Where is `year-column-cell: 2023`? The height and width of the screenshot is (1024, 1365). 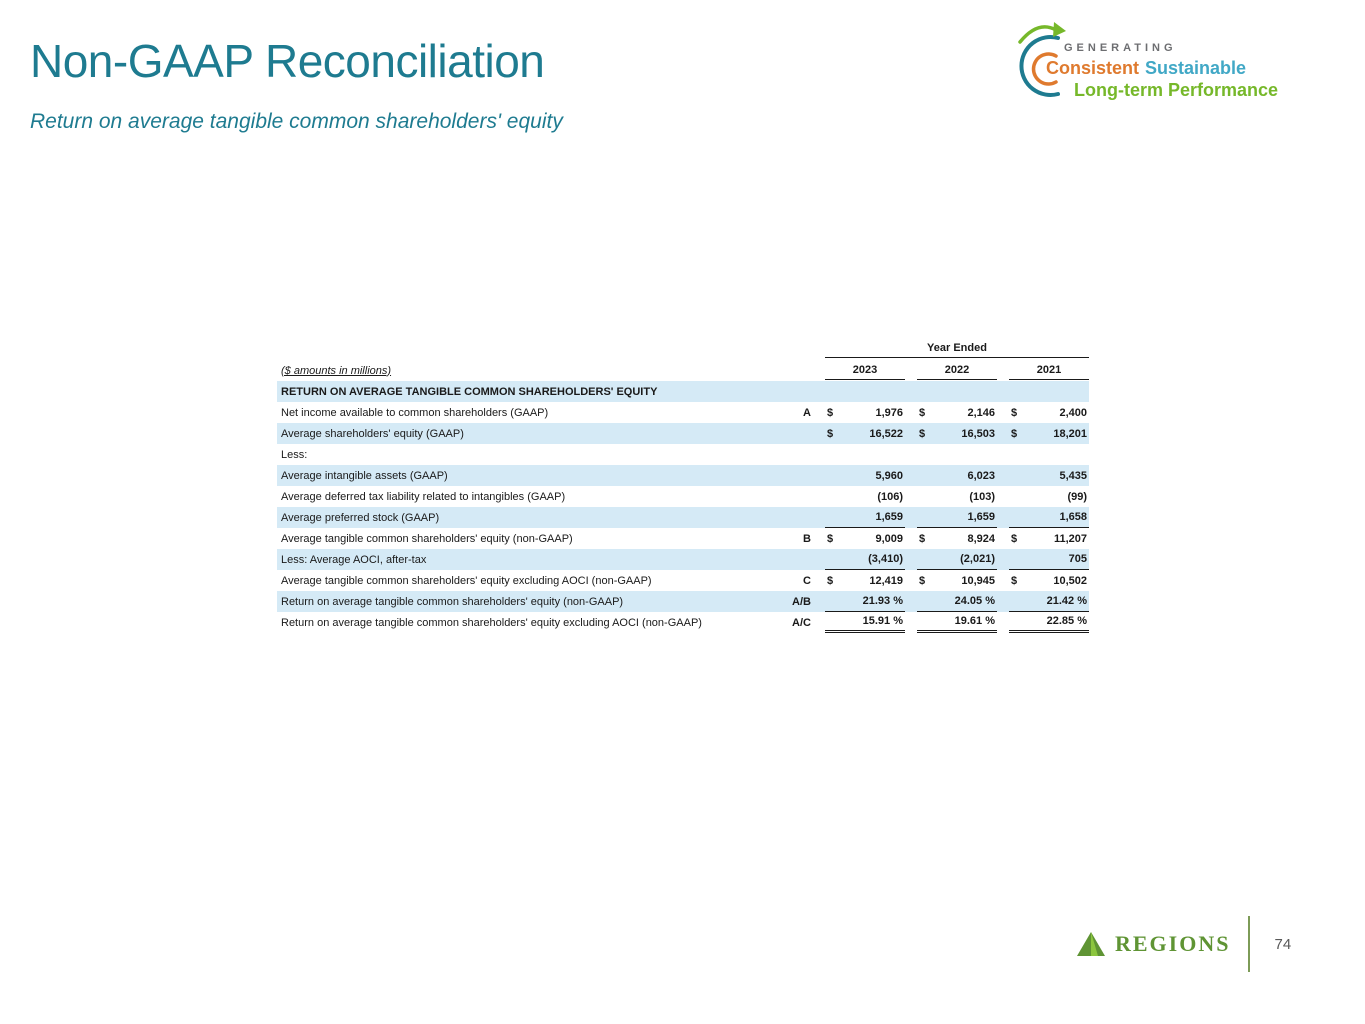
year-column-cell: 2023 is located at coordinates (859, 370).